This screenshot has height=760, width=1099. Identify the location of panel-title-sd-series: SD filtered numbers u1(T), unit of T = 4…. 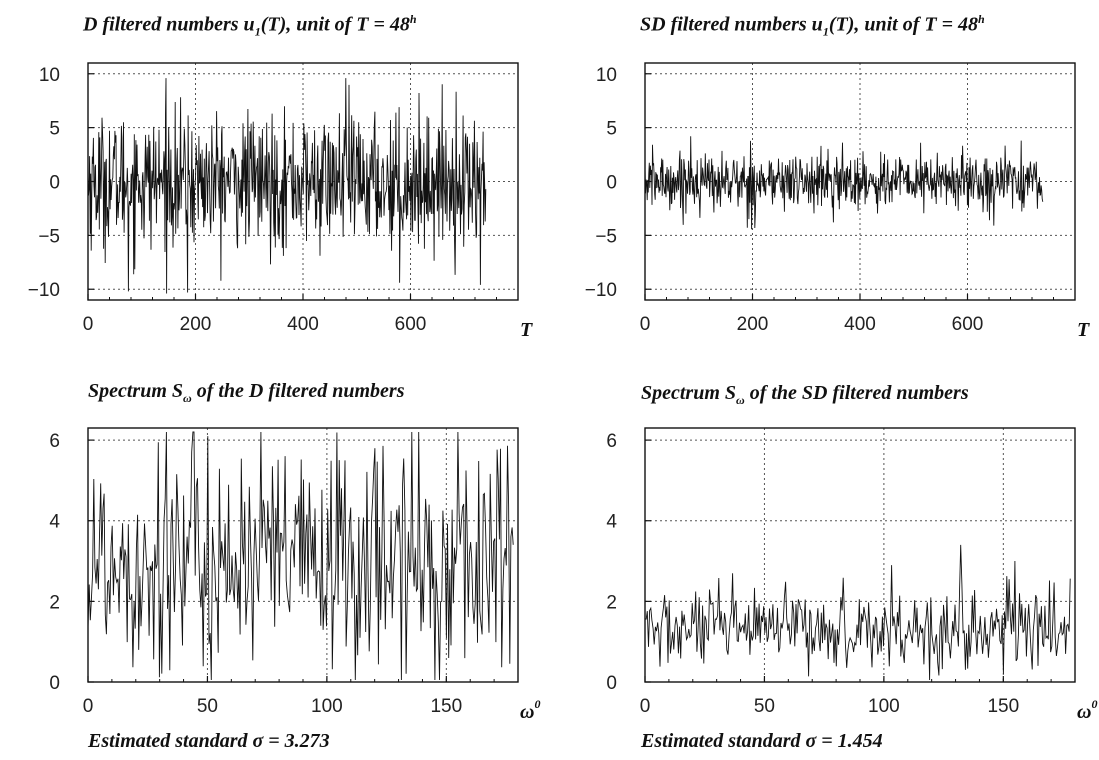
(812, 26).